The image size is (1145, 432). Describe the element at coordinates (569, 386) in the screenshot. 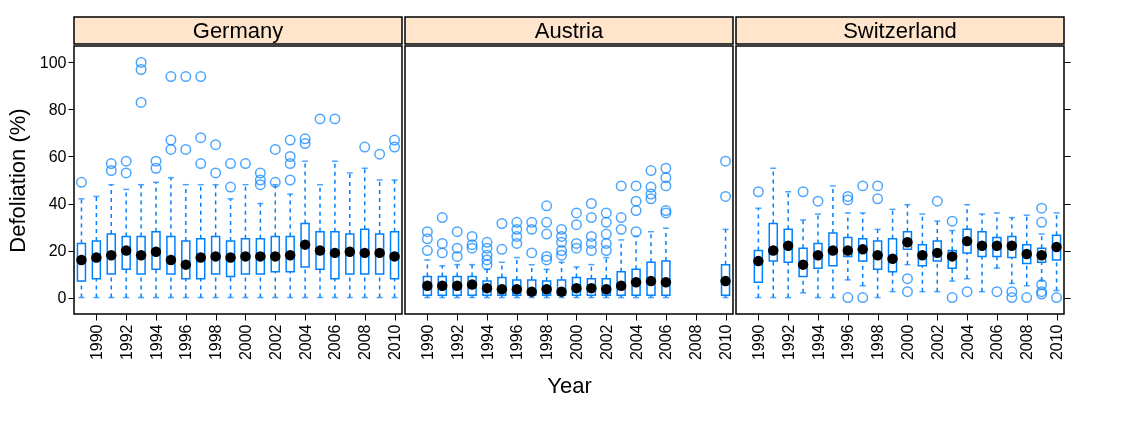

I see `x-axis-title: Year` at that location.